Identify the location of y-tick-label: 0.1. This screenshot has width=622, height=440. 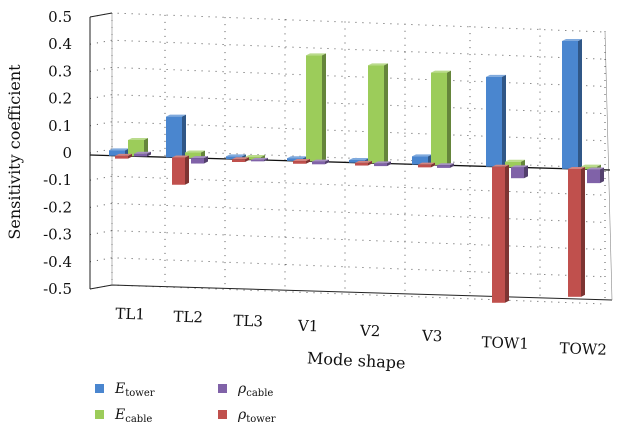
(60, 126).